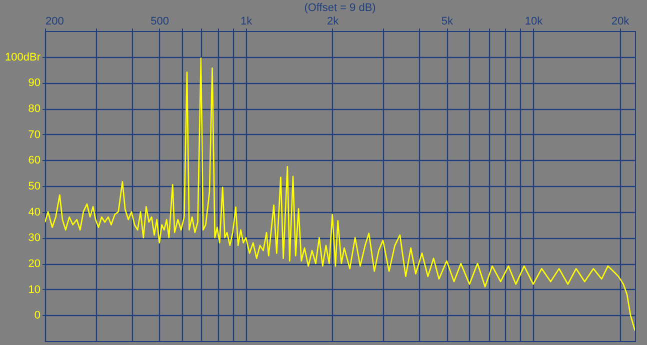 This screenshot has height=345, width=647. I want to click on chart-title: (Offset = 9 dB), so click(340, 8).